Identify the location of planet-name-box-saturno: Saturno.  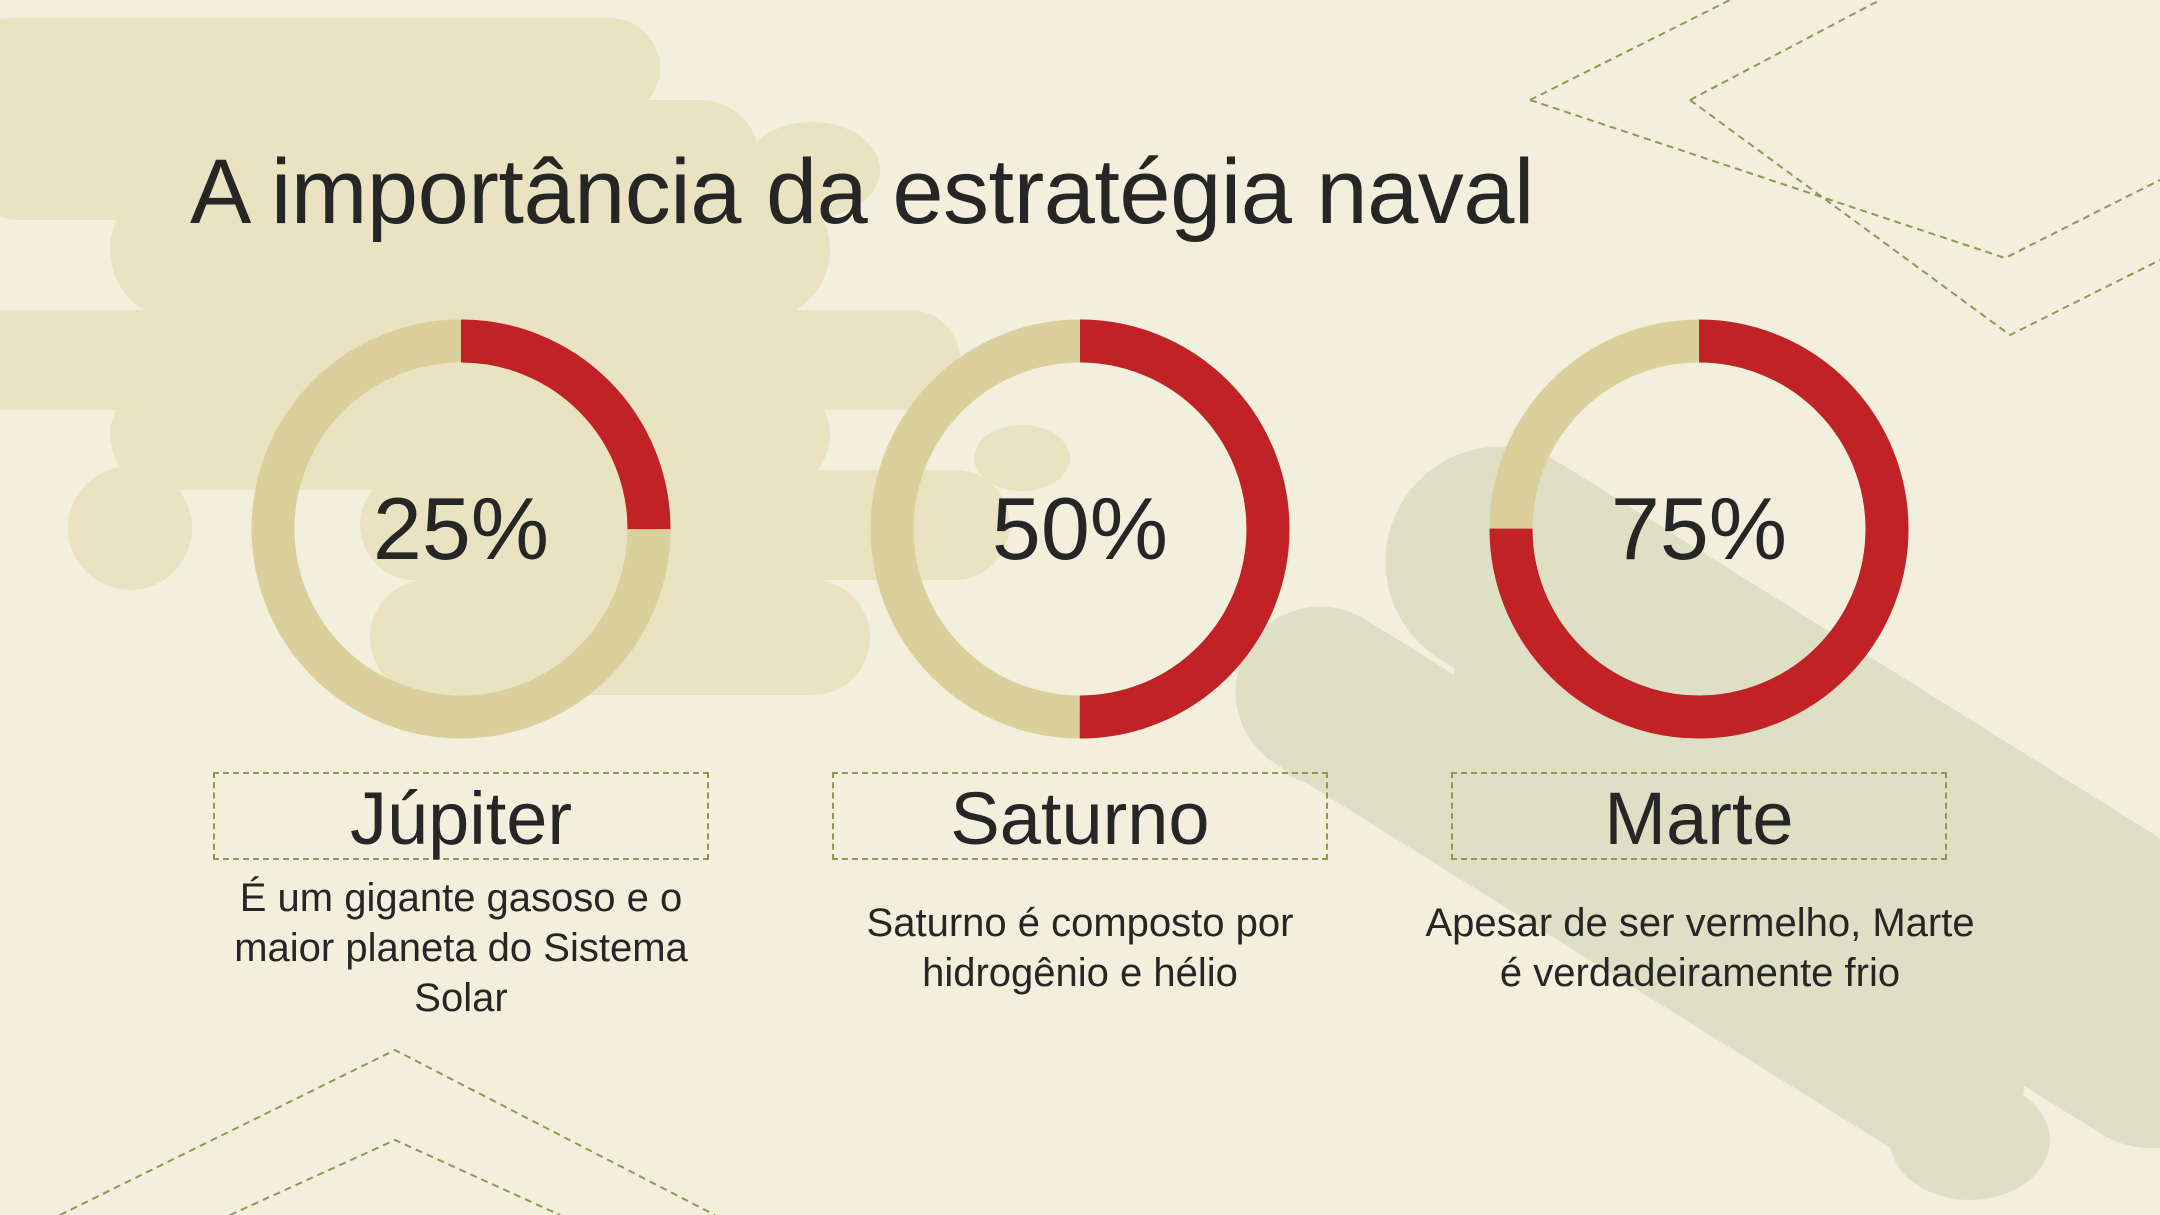
(1080, 816).